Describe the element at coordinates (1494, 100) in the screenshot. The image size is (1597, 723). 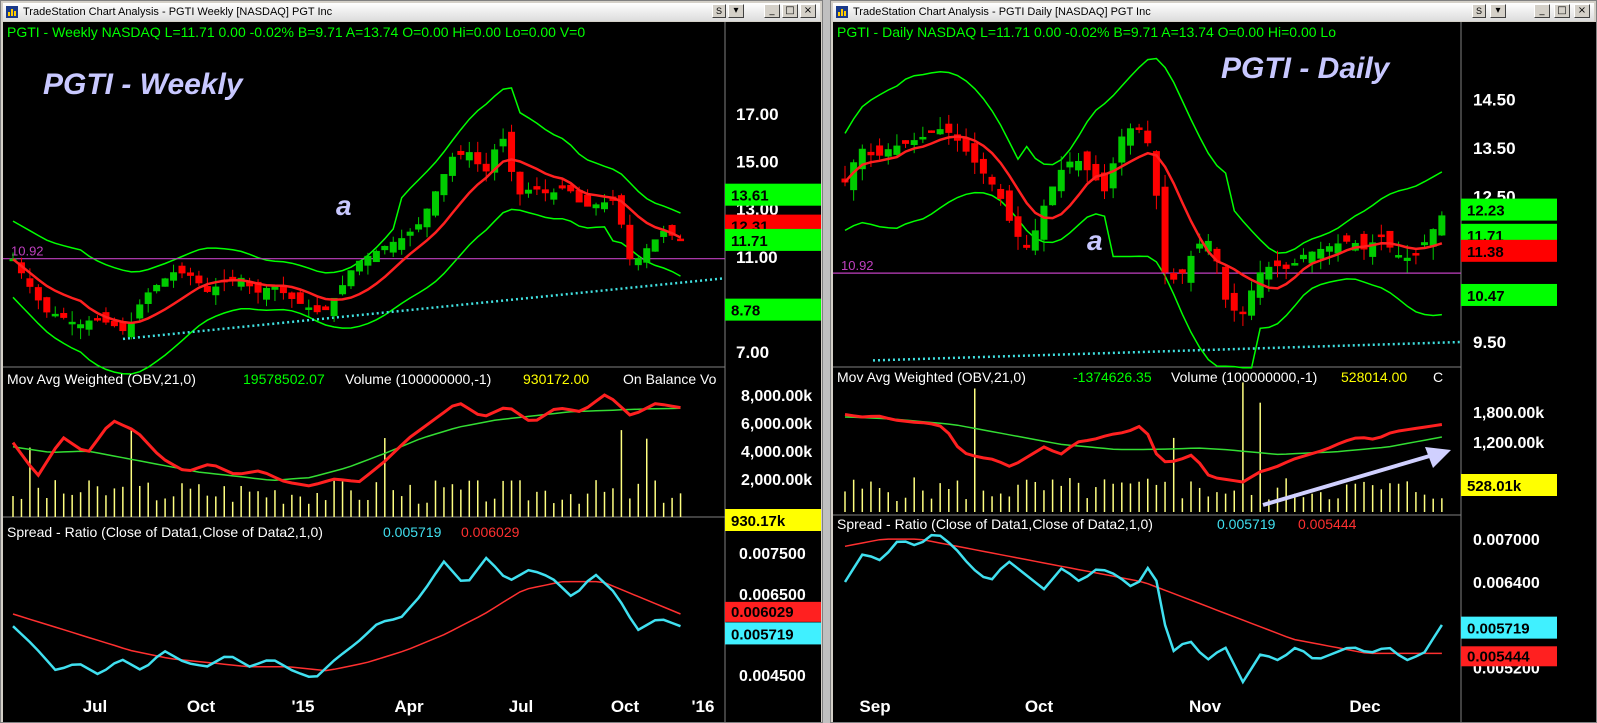
I see `price-axis-tick: 14.50` at that location.